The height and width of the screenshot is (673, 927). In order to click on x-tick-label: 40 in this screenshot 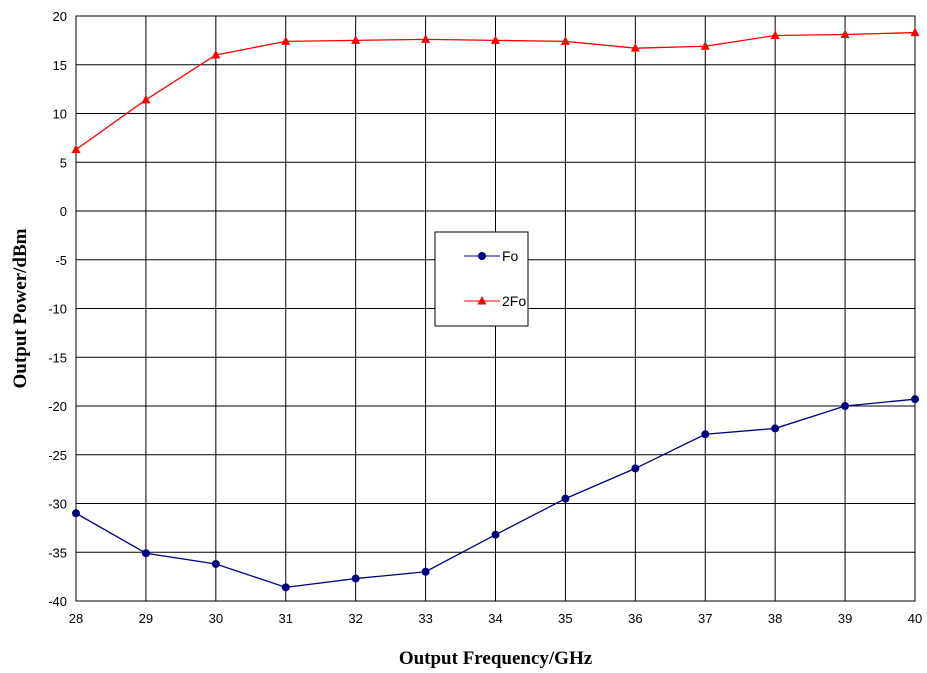, I will do `click(915, 618)`.